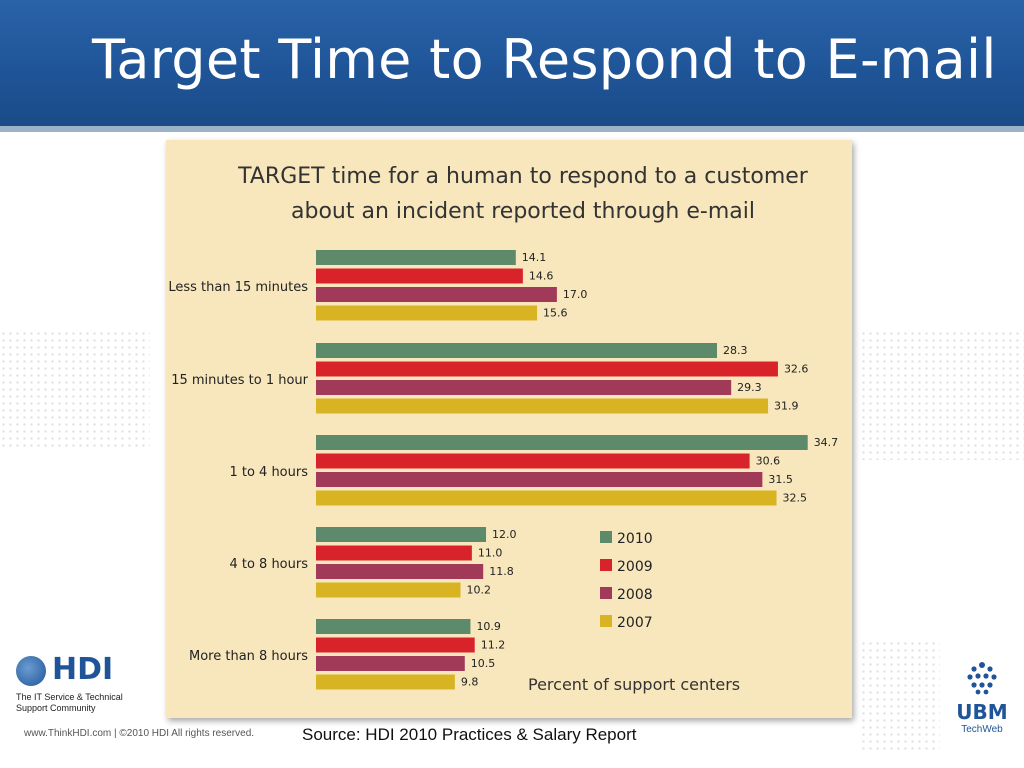 The height and width of the screenshot is (768, 1024). Describe the element at coordinates (83, 669) in the screenshot. I see `hdi-logo-word: HDI` at that location.